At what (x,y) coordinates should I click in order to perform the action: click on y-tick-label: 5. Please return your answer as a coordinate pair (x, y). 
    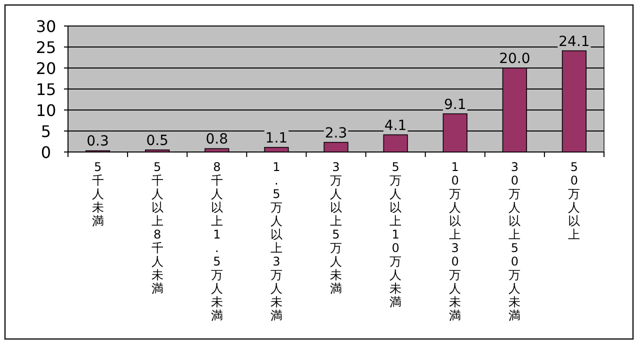
    Looking at the image, I should click on (46, 131).